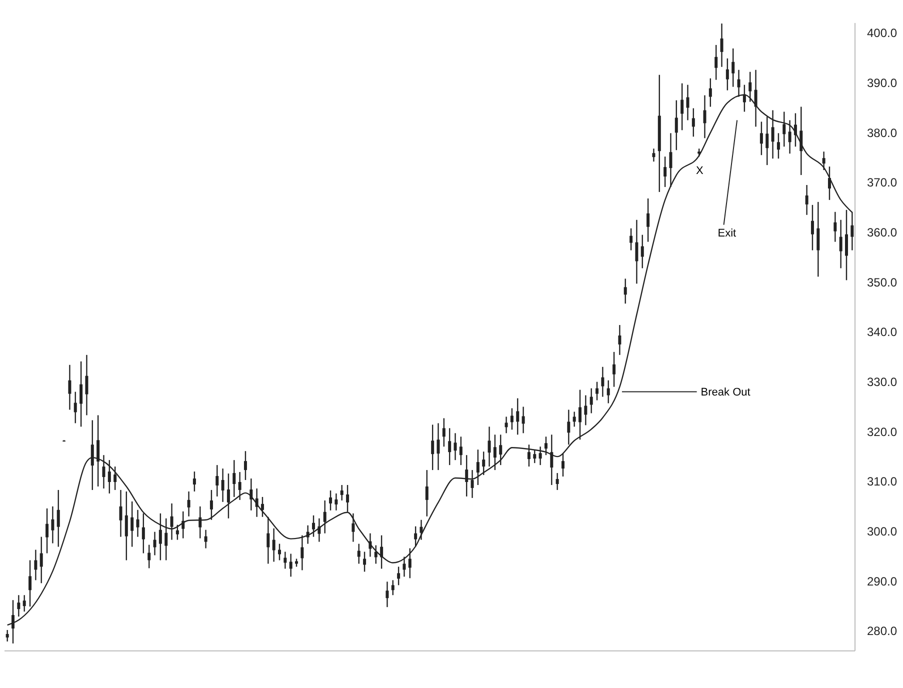 This screenshot has height=688, width=903. Describe the element at coordinates (727, 234) in the screenshot. I see `annotation: Exit` at that location.